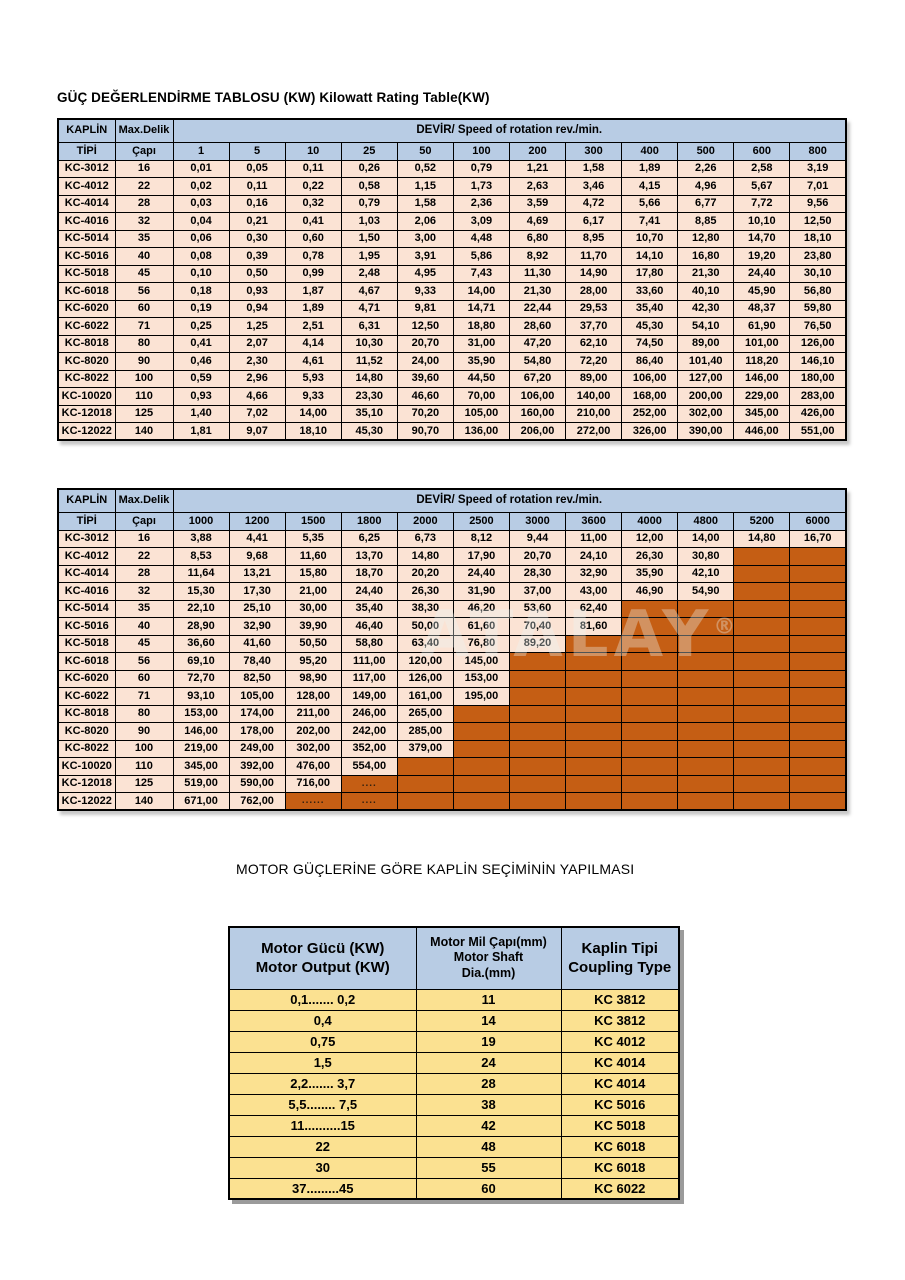 Image resolution: width=905 pixels, height=1280 pixels. What do you see at coordinates (818, 431) in the screenshot?
I see `rating-value-cell: 551,00` at bounding box center [818, 431].